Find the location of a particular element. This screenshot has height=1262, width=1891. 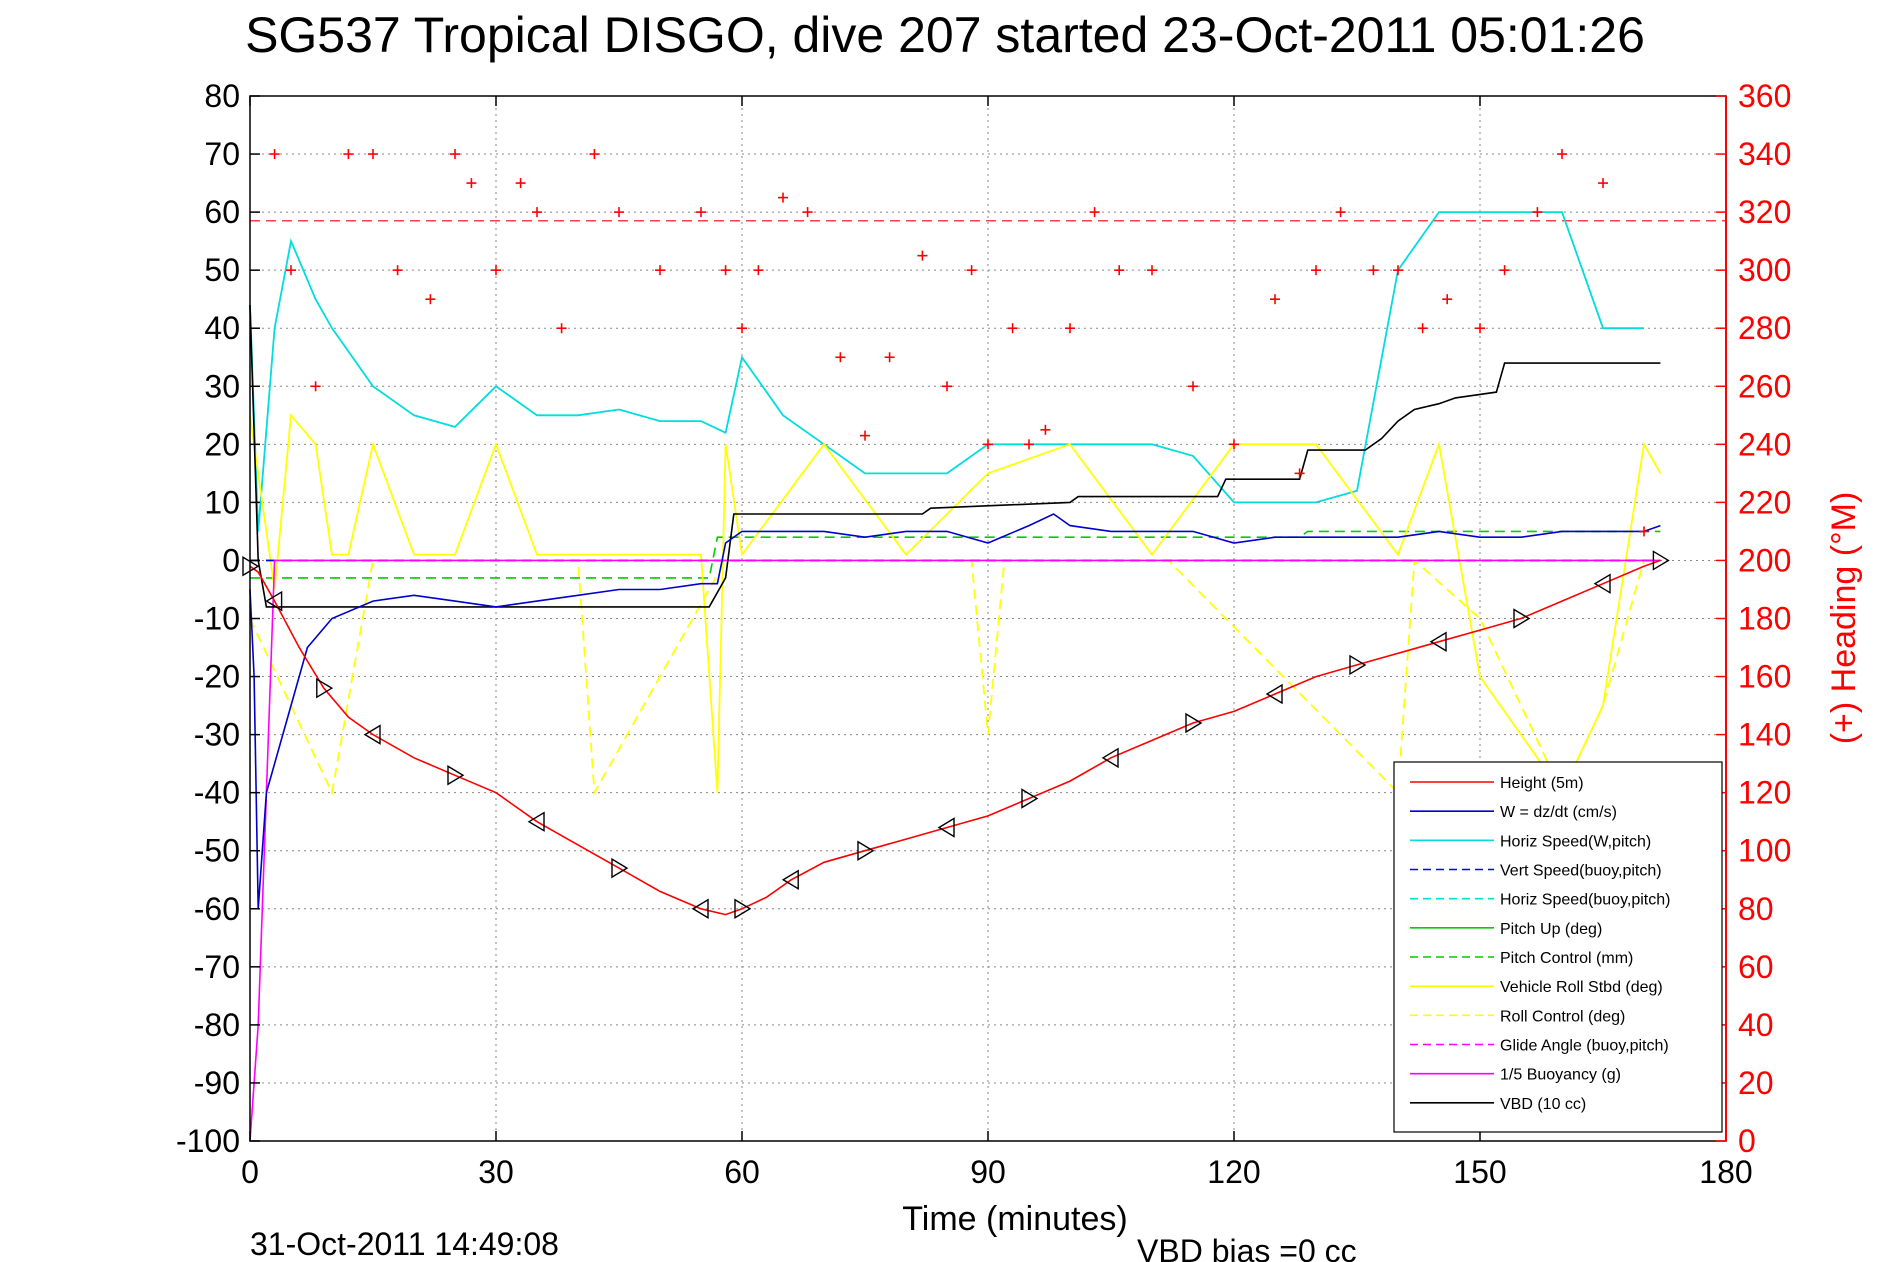

right-tick-label: 180 is located at coordinates (1764, 619).